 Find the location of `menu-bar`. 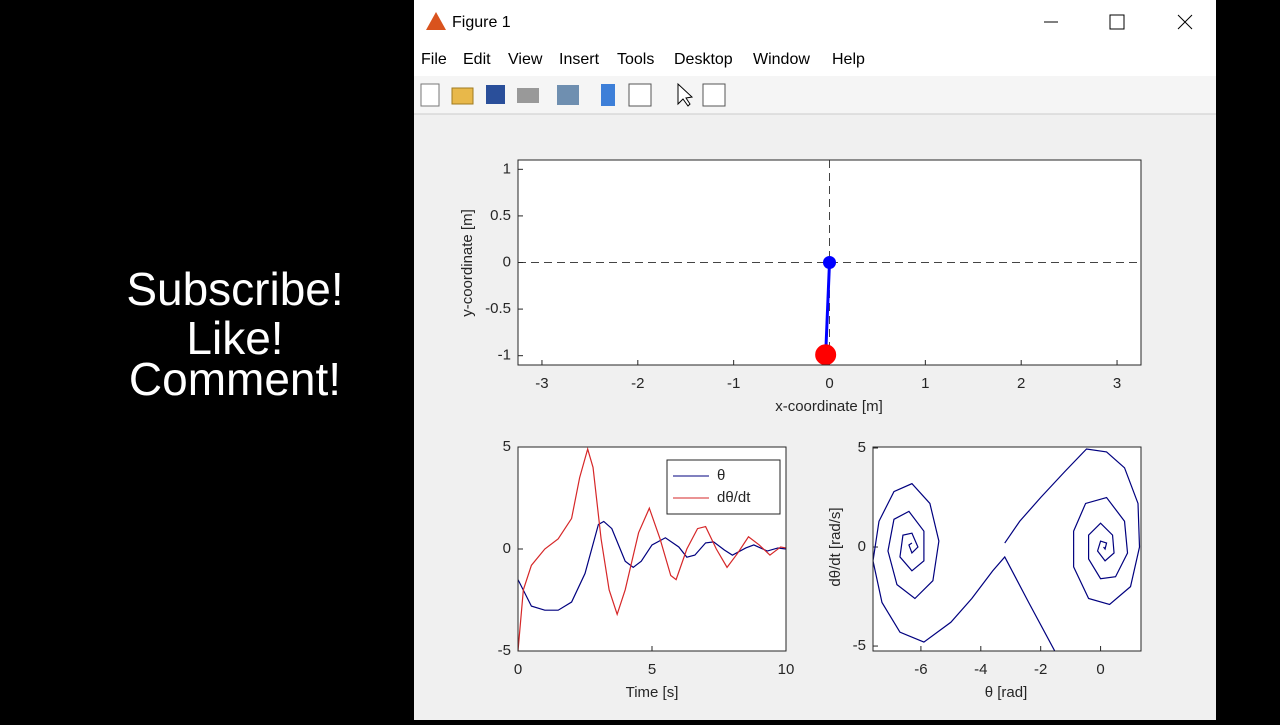

menu-bar is located at coordinates (815, 60).